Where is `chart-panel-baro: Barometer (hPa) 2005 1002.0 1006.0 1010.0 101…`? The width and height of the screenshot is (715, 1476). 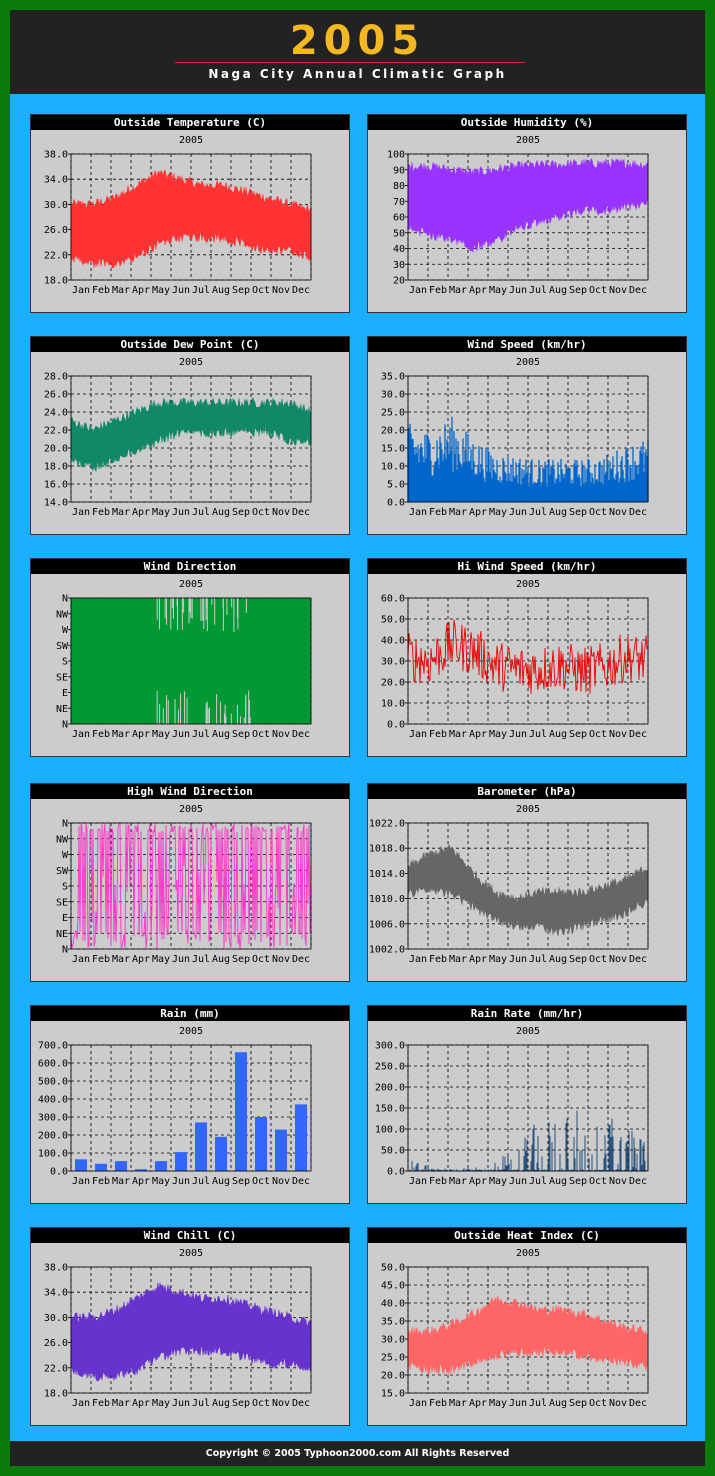 chart-panel-baro: Barometer (hPa) 2005 1002.0 1006.0 1010.0 101… is located at coordinates (527, 882).